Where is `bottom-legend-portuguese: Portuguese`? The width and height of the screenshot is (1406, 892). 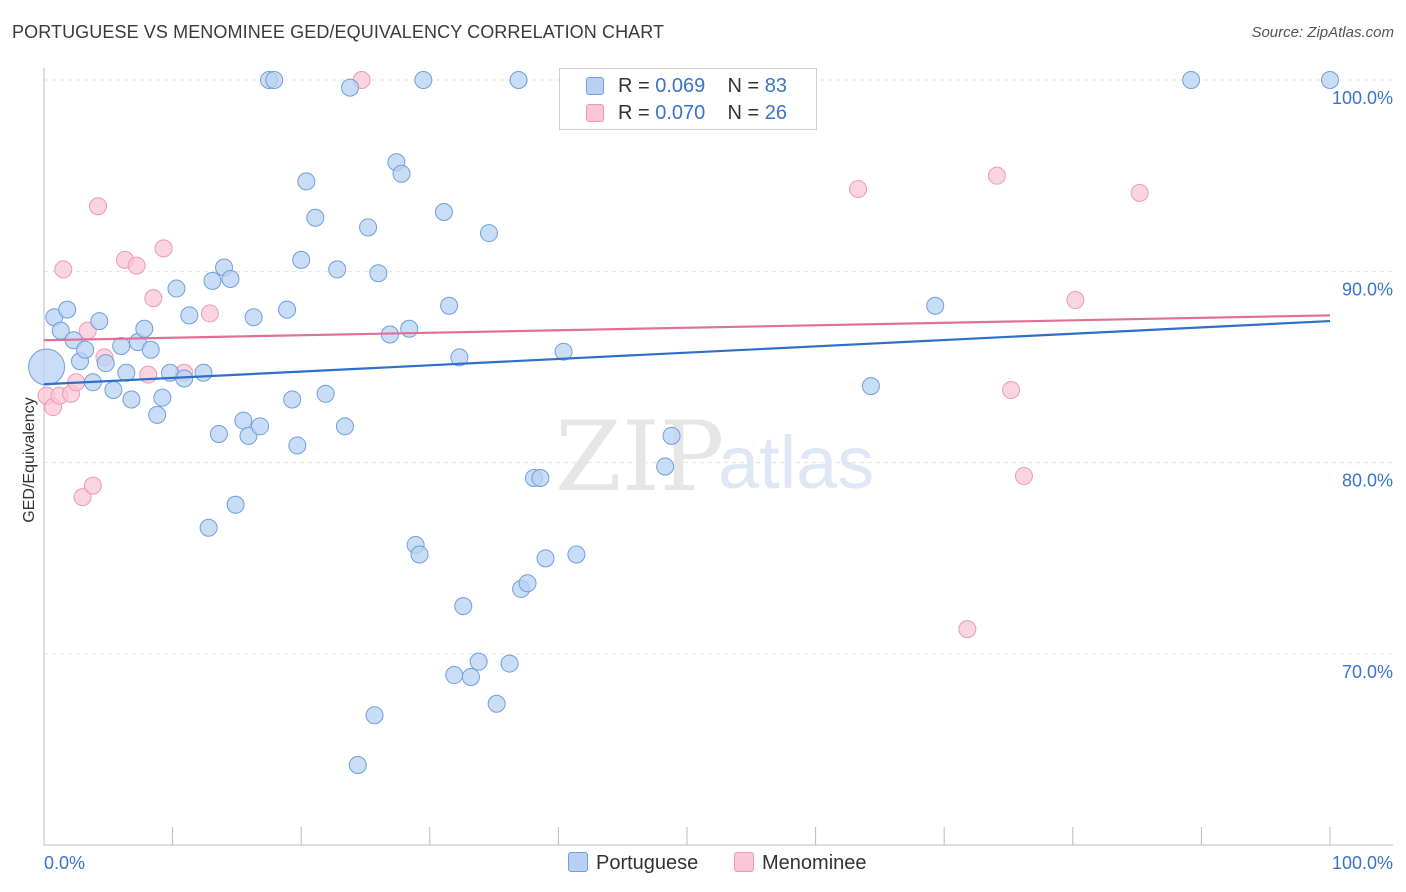 bottom-legend-portuguese: Portuguese is located at coordinates (633, 863).